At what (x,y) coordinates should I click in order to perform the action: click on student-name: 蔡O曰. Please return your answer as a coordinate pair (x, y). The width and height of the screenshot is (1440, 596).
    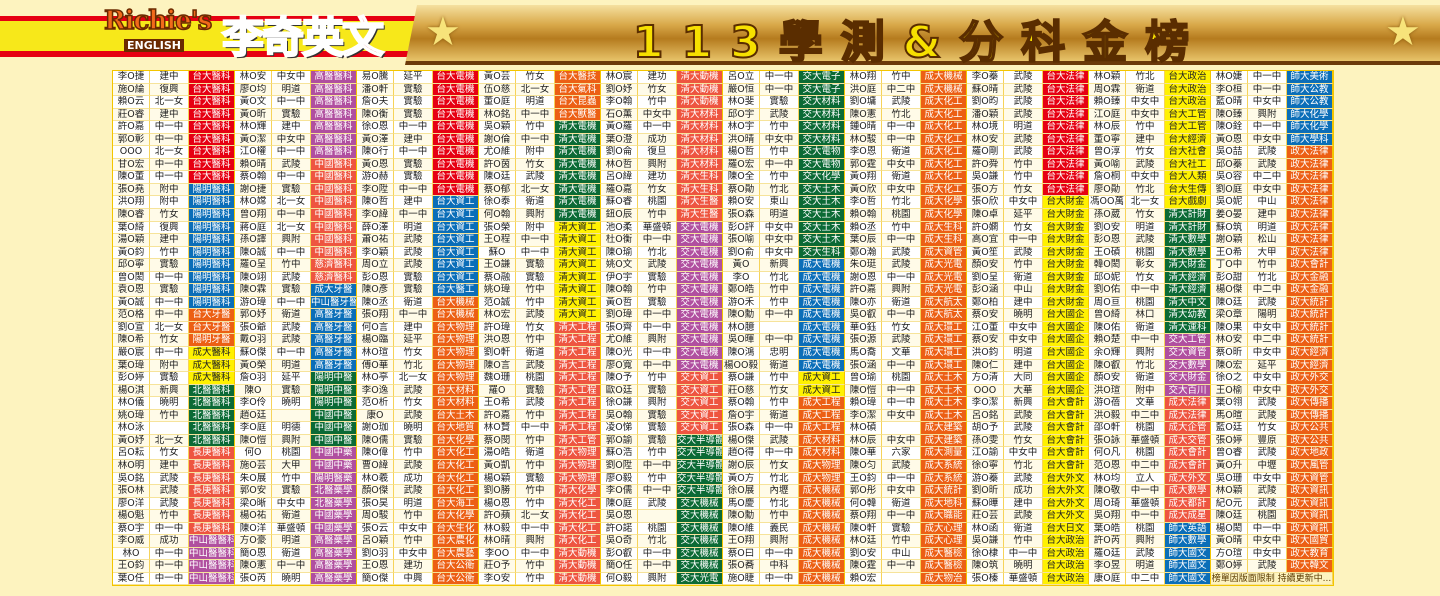
    Looking at the image, I should click on (741, 554).